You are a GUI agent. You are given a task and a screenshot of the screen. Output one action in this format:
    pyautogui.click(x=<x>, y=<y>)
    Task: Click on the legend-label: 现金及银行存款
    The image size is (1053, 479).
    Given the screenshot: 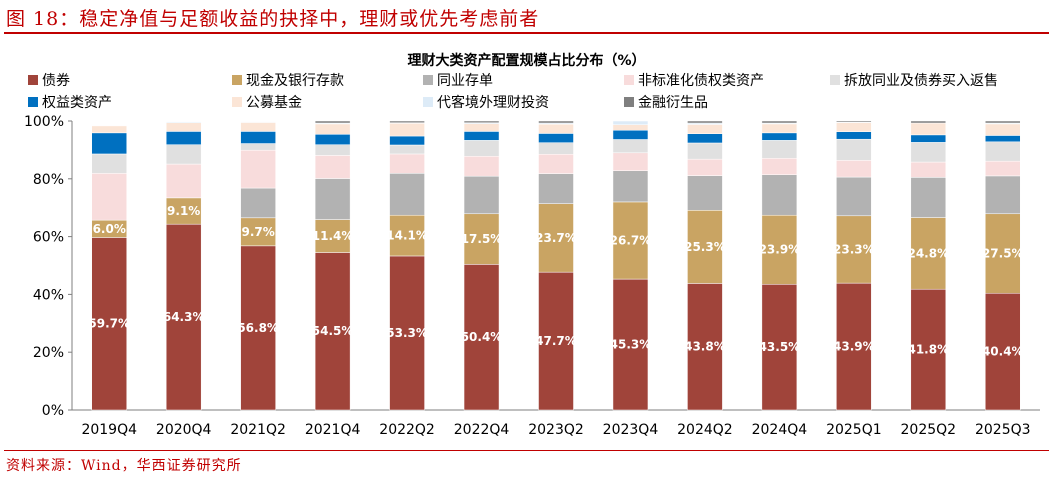 What is the action you would take?
    pyautogui.click(x=295, y=81)
    